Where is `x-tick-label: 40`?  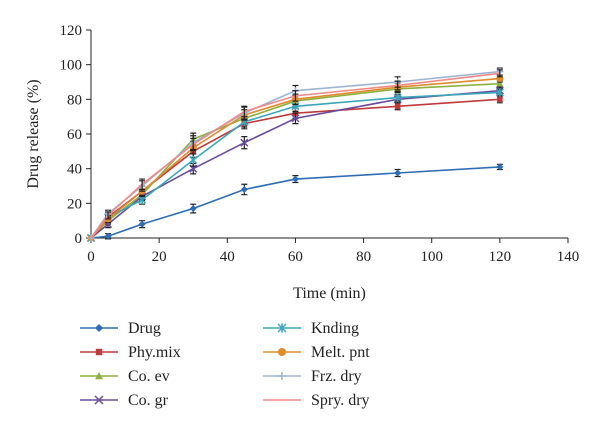
x-tick-label: 40 is located at coordinates (227, 257).